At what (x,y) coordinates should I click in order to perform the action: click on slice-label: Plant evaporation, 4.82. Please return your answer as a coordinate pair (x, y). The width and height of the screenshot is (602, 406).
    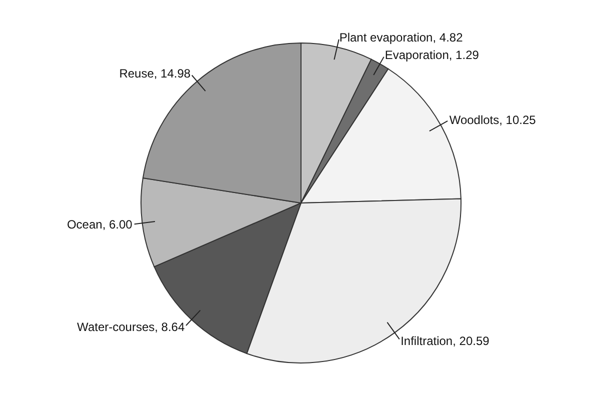
    Looking at the image, I should click on (401, 37).